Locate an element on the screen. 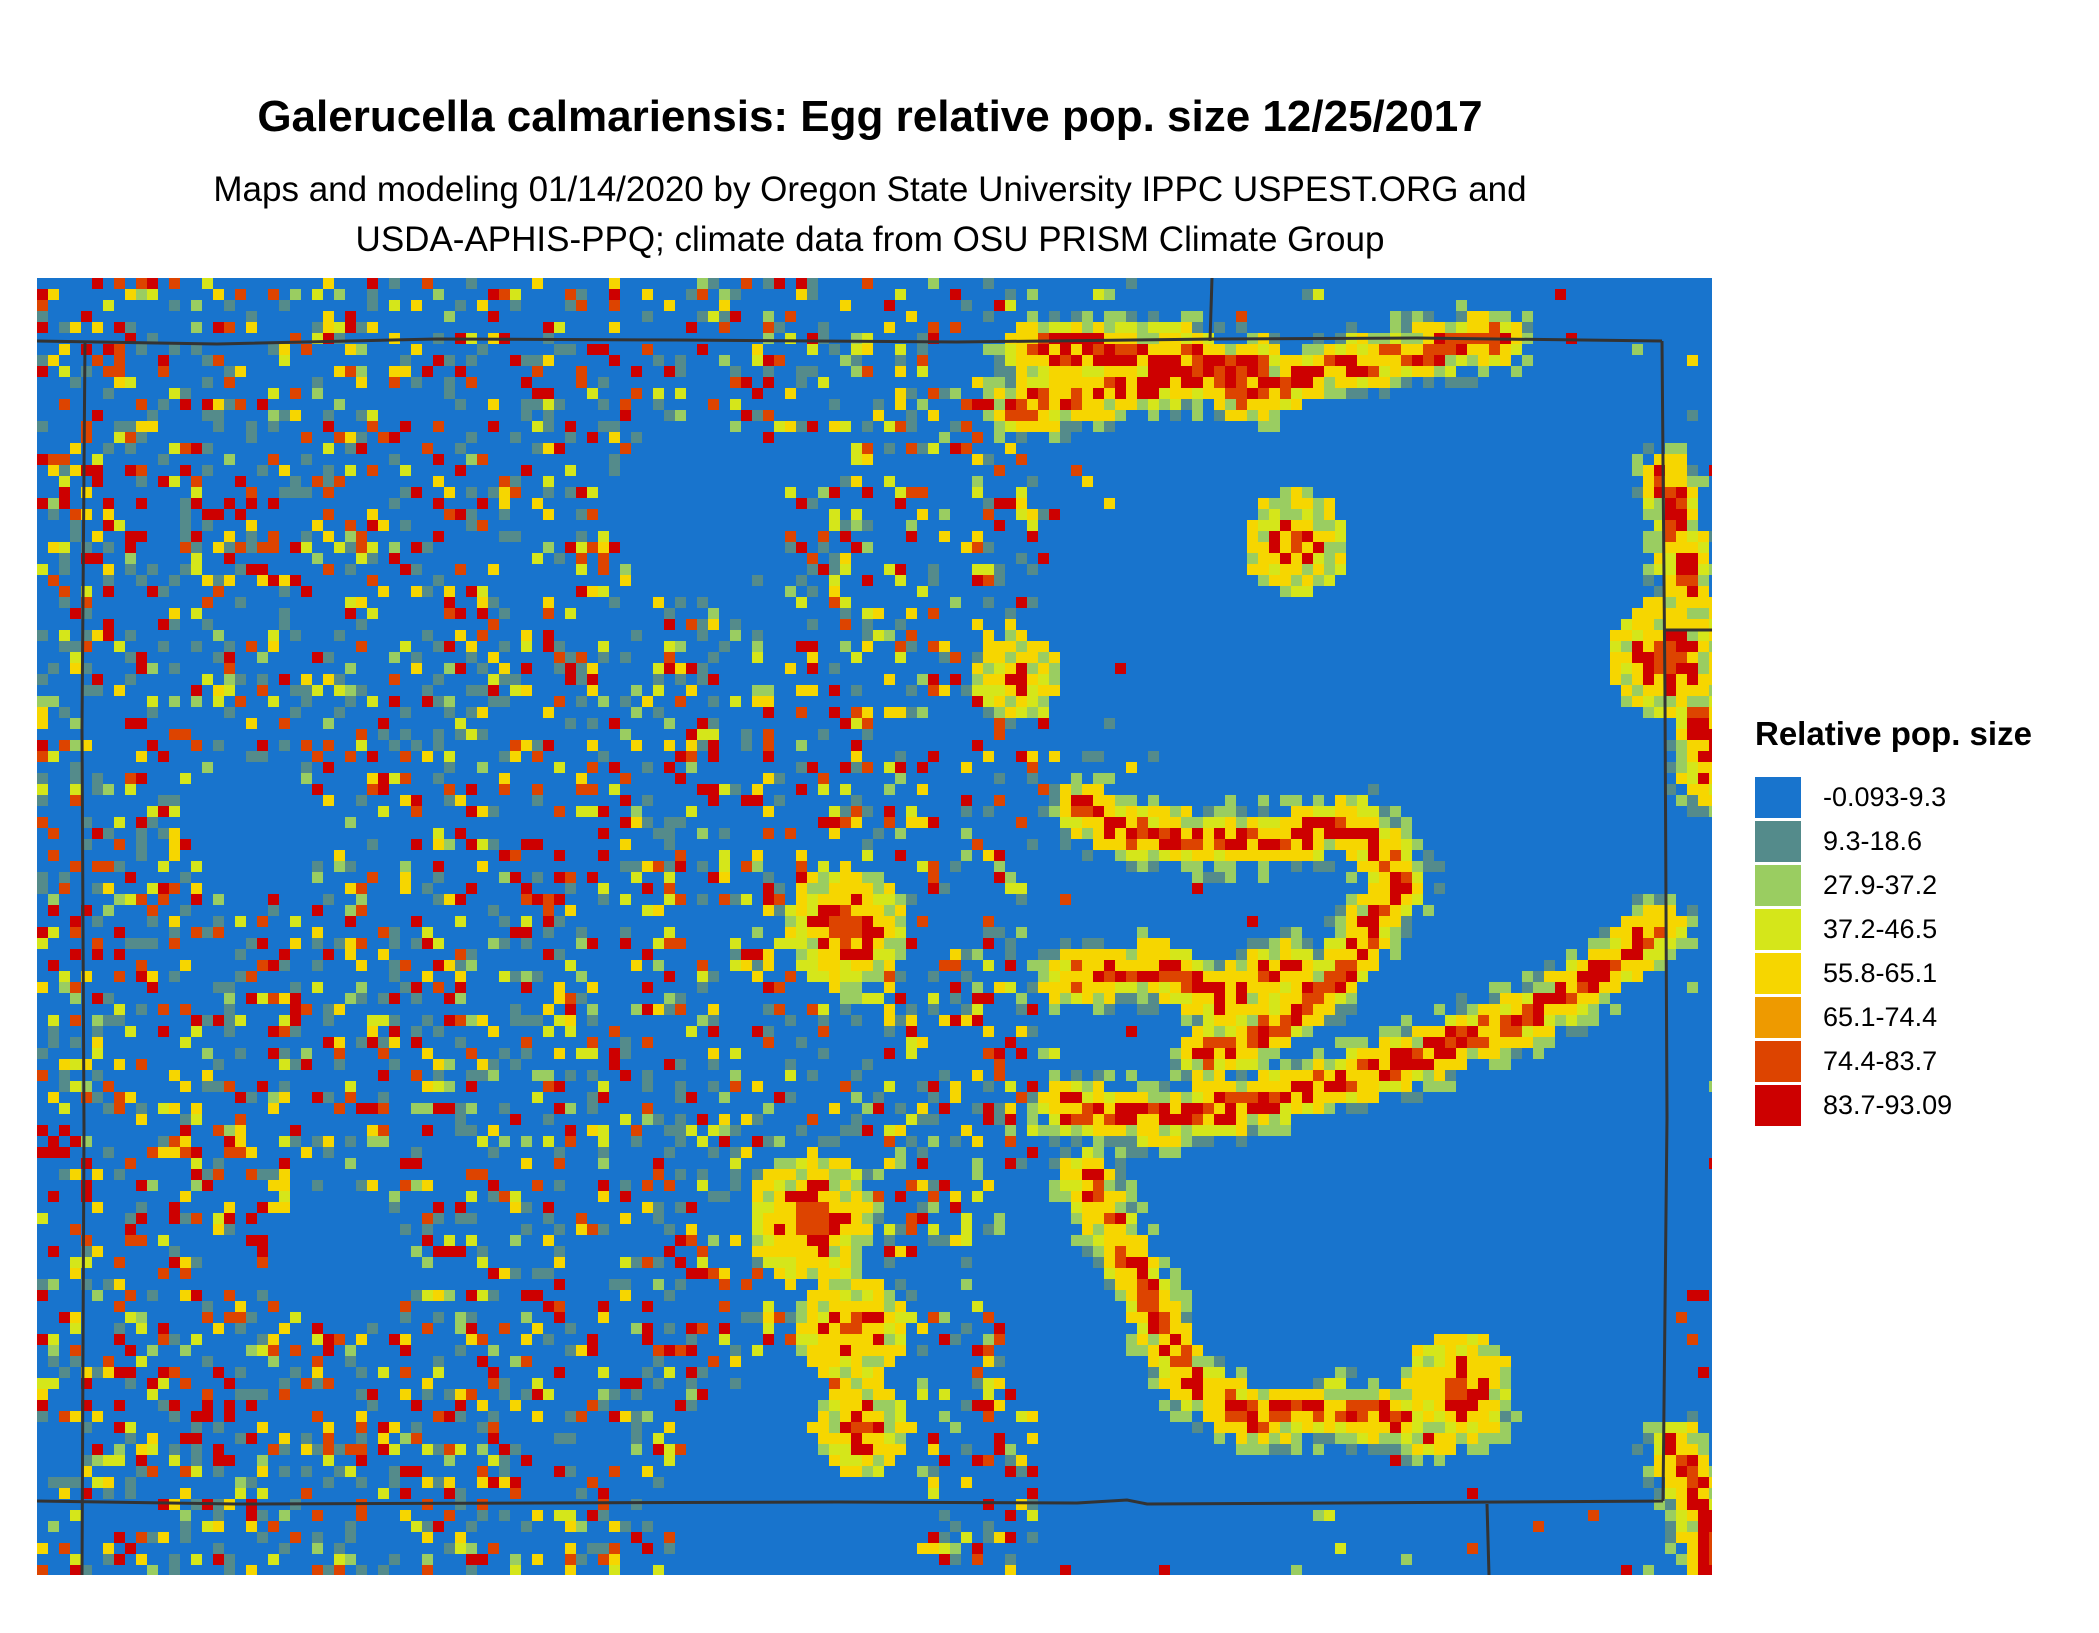  legend-item: 83.7-93.09 is located at coordinates (1920, 1105).